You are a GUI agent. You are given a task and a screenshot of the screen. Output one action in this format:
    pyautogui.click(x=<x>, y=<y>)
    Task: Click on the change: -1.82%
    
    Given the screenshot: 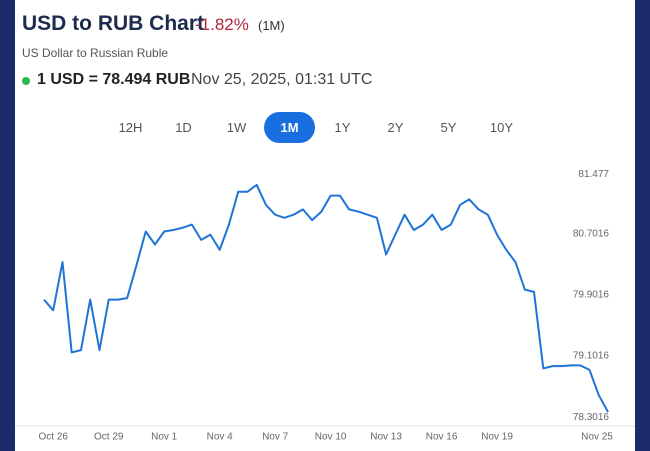 What is the action you would take?
    pyautogui.click(x=222, y=24)
    